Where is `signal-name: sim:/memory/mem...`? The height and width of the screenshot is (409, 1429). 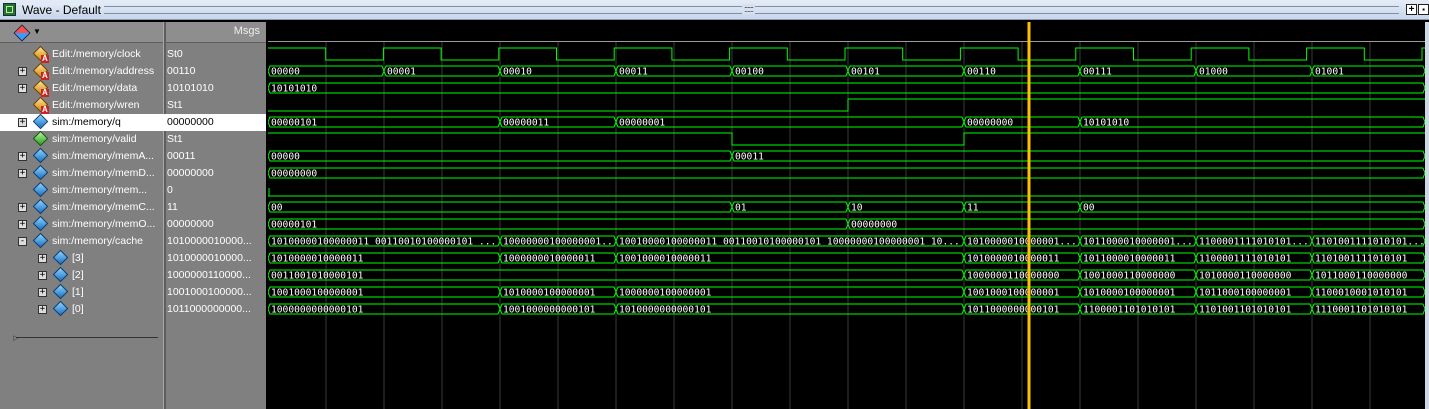
signal-name: sim:/memory/mem... is located at coordinates (100, 190).